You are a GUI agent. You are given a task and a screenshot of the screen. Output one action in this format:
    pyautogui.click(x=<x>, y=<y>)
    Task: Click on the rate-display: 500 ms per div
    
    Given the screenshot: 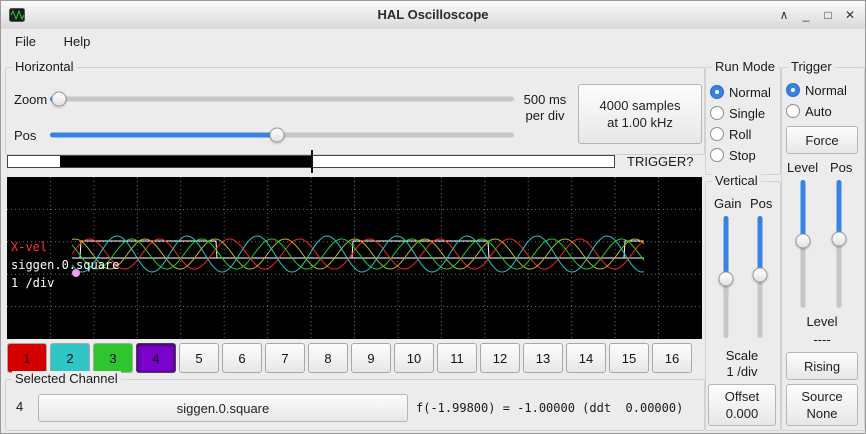 What is the action you would take?
    pyautogui.click(x=545, y=108)
    